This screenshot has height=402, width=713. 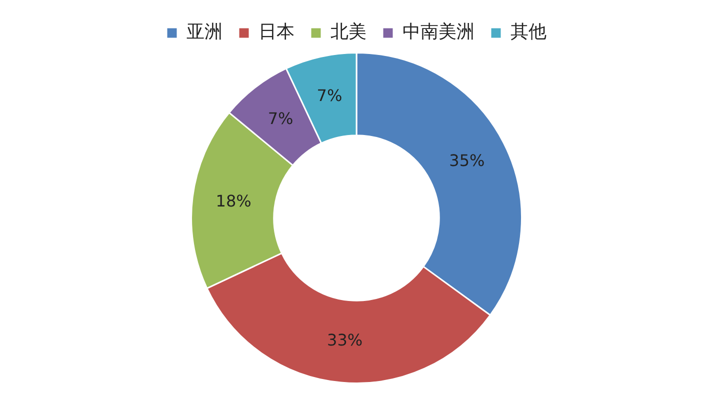 What do you see at coordinates (467, 160) in the screenshot?
I see `data-label: 35%` at bounding box center [467, 160].